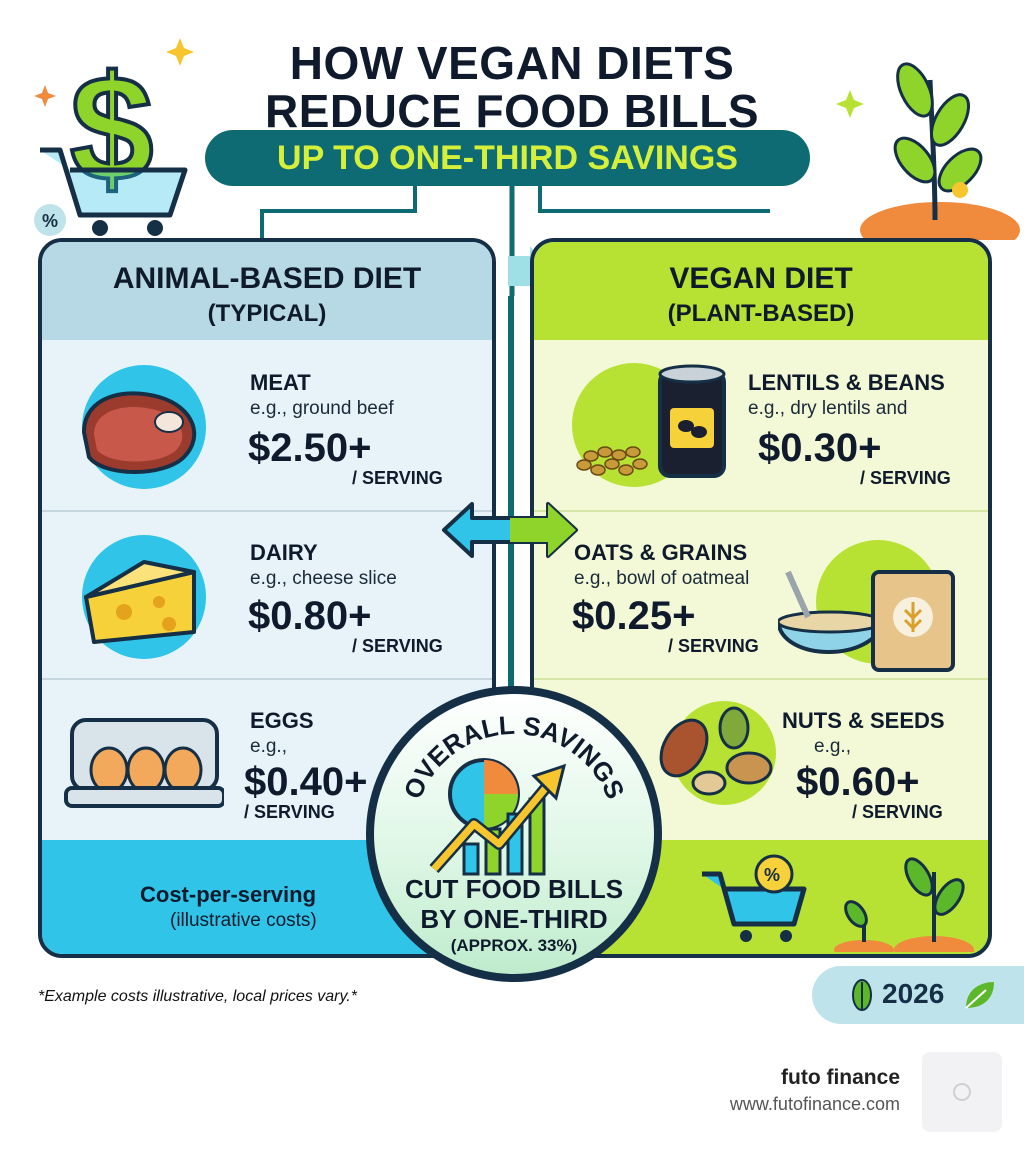 The width and height of the screenshot is (1024, 1154). What do you see at coordinates (507, 158) in the screenshot?
I see `subtitle-banner: UP TO ONE-THIRD SAVINGS` at bounding box center [507, 158].